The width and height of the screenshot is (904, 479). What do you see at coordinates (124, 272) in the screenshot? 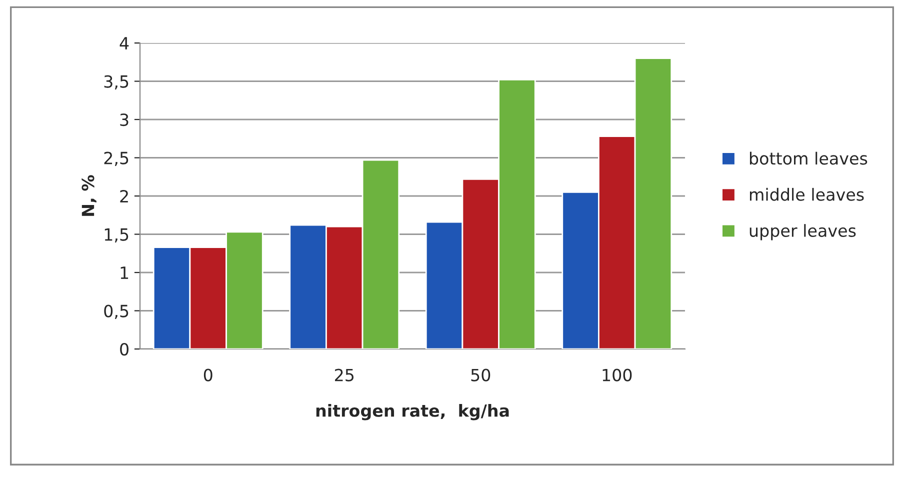
I see `y-tick-label: 1` at bounding box center [124, 272].